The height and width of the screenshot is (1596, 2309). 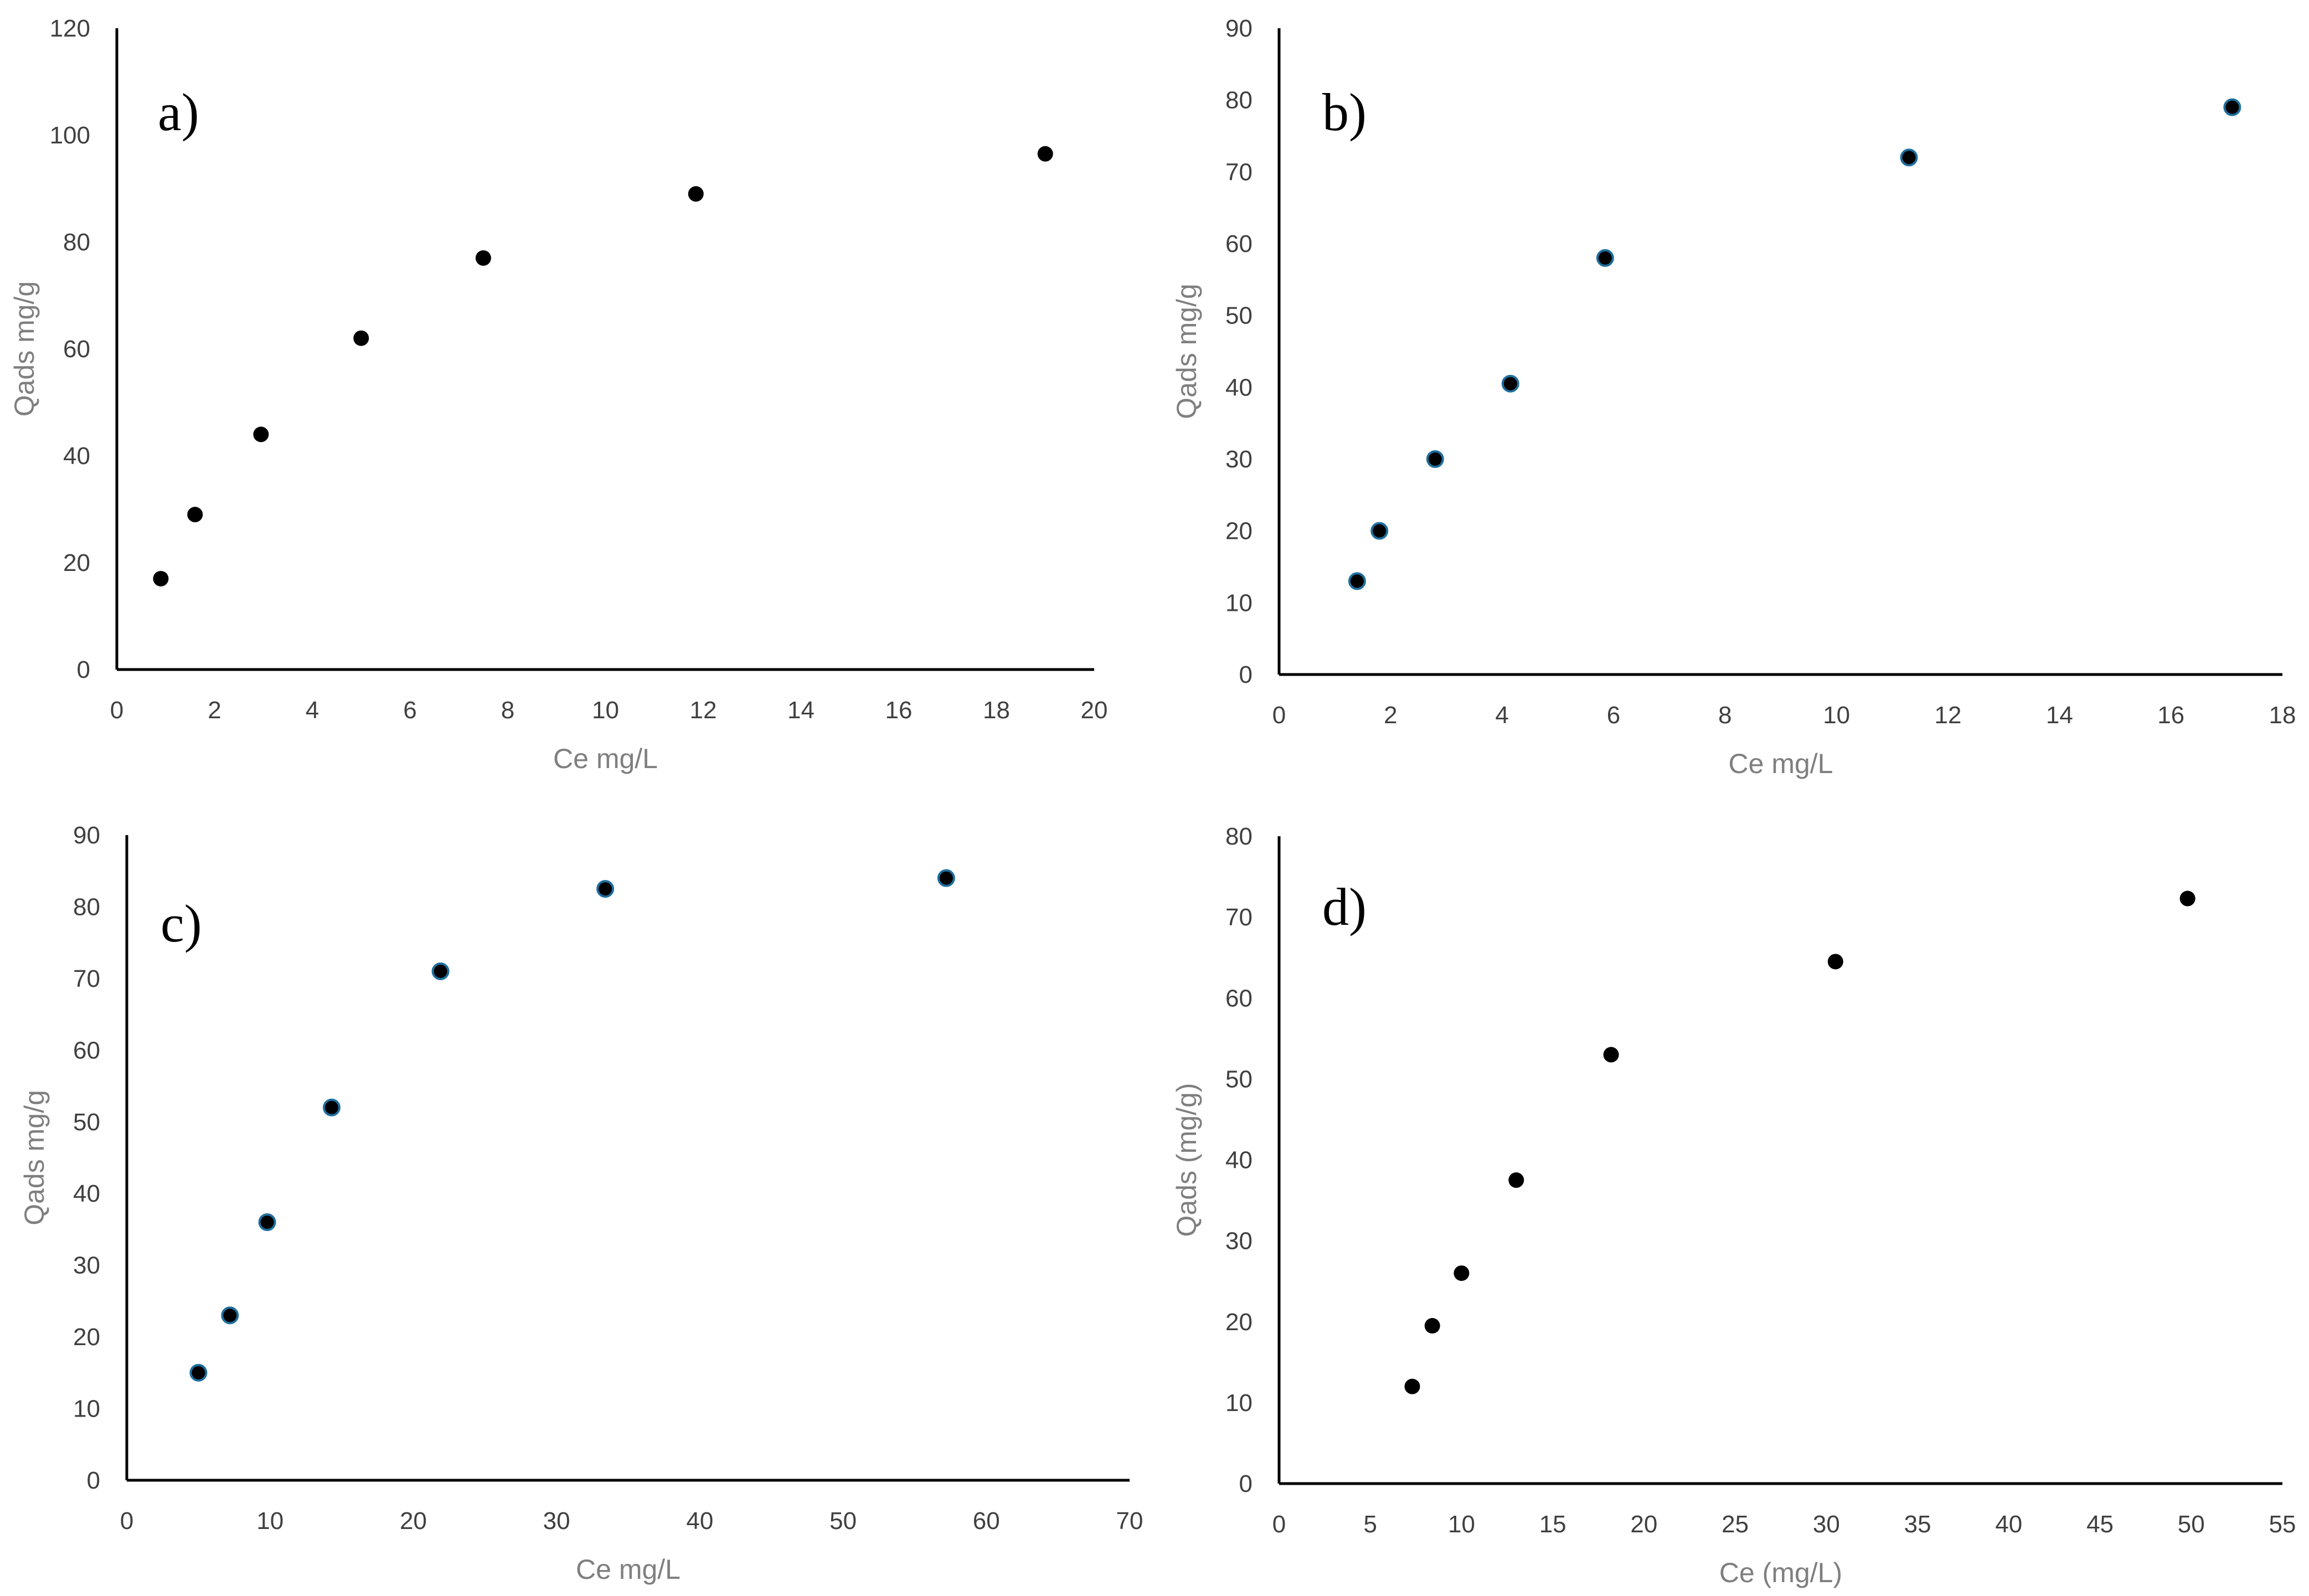 What do you see at coordinates (986, 1521) in the screenshot?
I see `x-tick-label: 60` at bounding box center [986, 1521].